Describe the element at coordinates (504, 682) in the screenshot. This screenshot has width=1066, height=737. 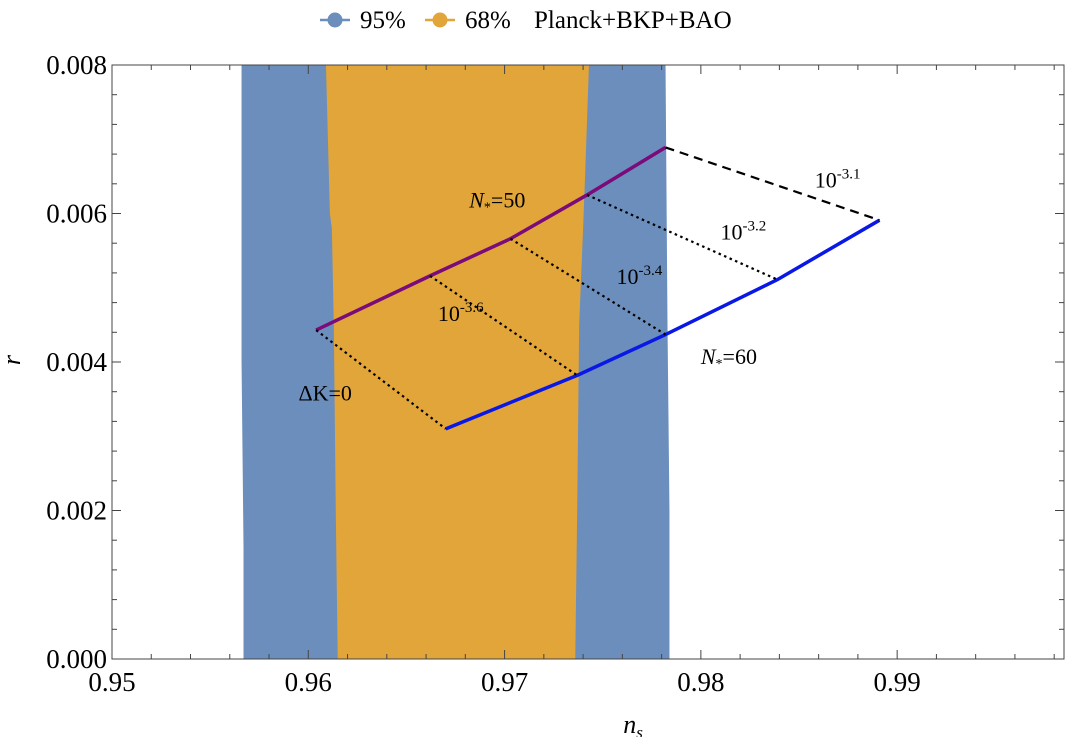
I see `x-tick-label: 0.97` at that location.